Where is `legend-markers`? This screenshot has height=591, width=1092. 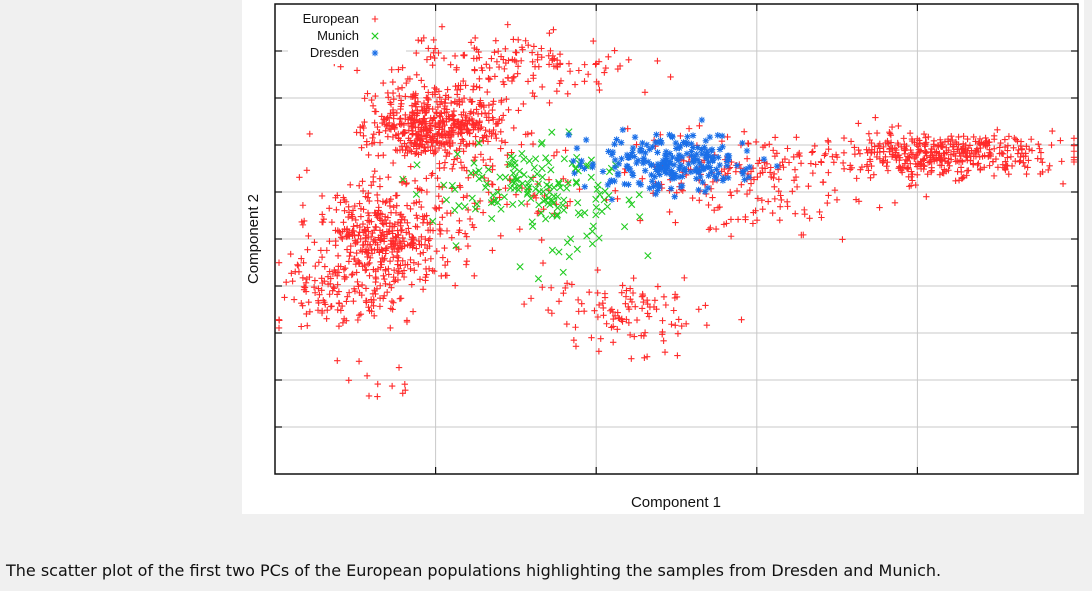 legend-markers is located at coordinates (375, 36).